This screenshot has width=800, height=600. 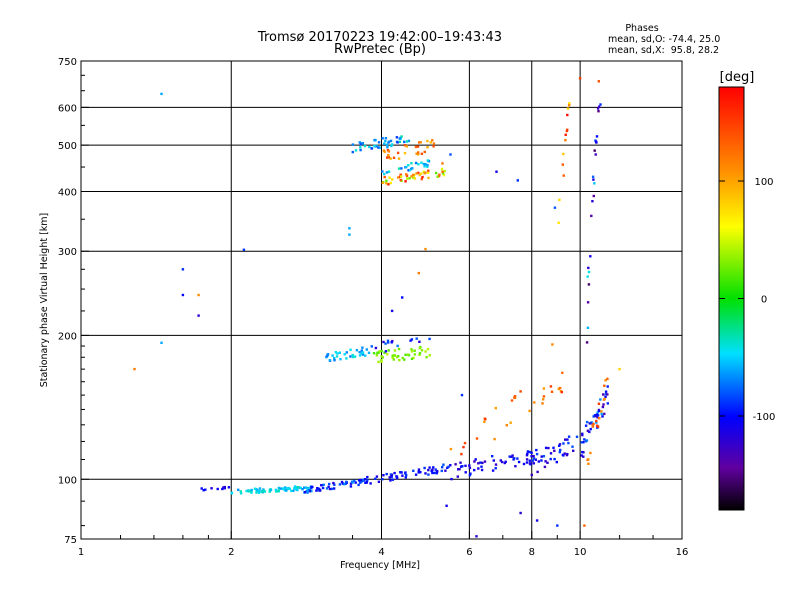 What do you see at coordinates (532, 552) in the screenshot?
I see `x-tick-label: 8` at bounding box center [532, 552].